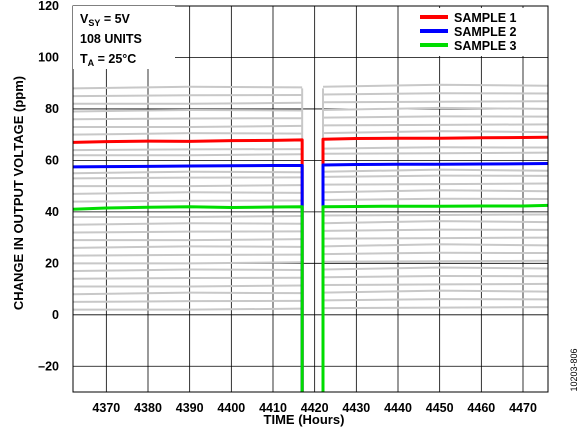 This screenshot has width=587, height=444. What do you see at coordinates (84, 59) in the screenshot?
I see `condition-temp-symbol: T` at bounding box center [84, 59].